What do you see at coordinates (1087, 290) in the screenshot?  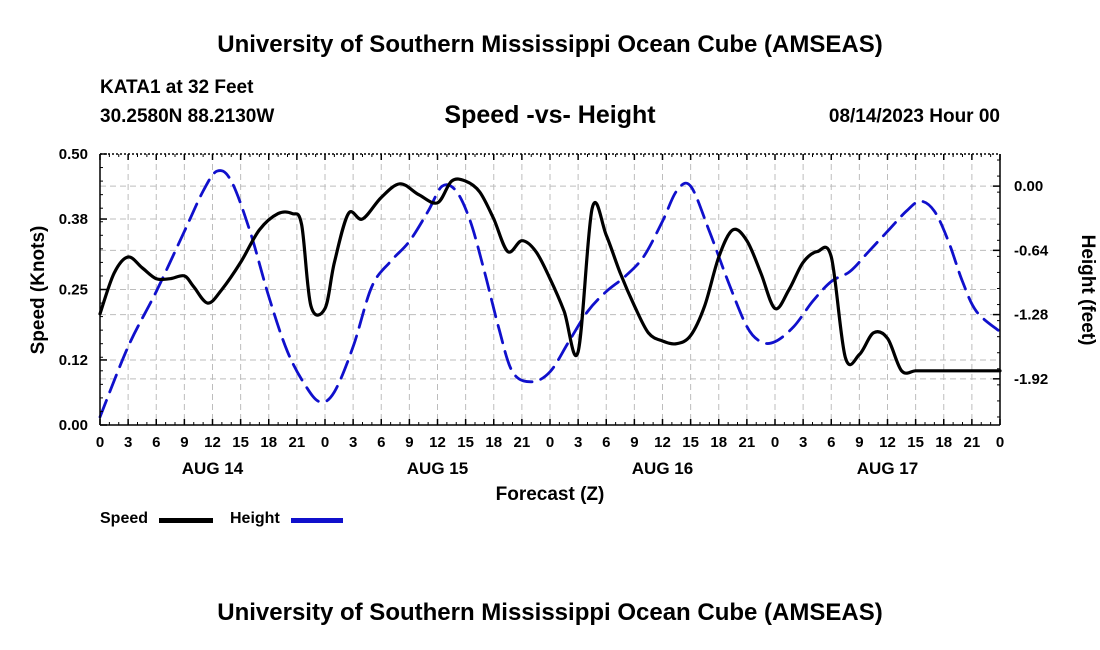 I see `y2-axis-label: Height (feet)` at bounding box center [1087, 290].